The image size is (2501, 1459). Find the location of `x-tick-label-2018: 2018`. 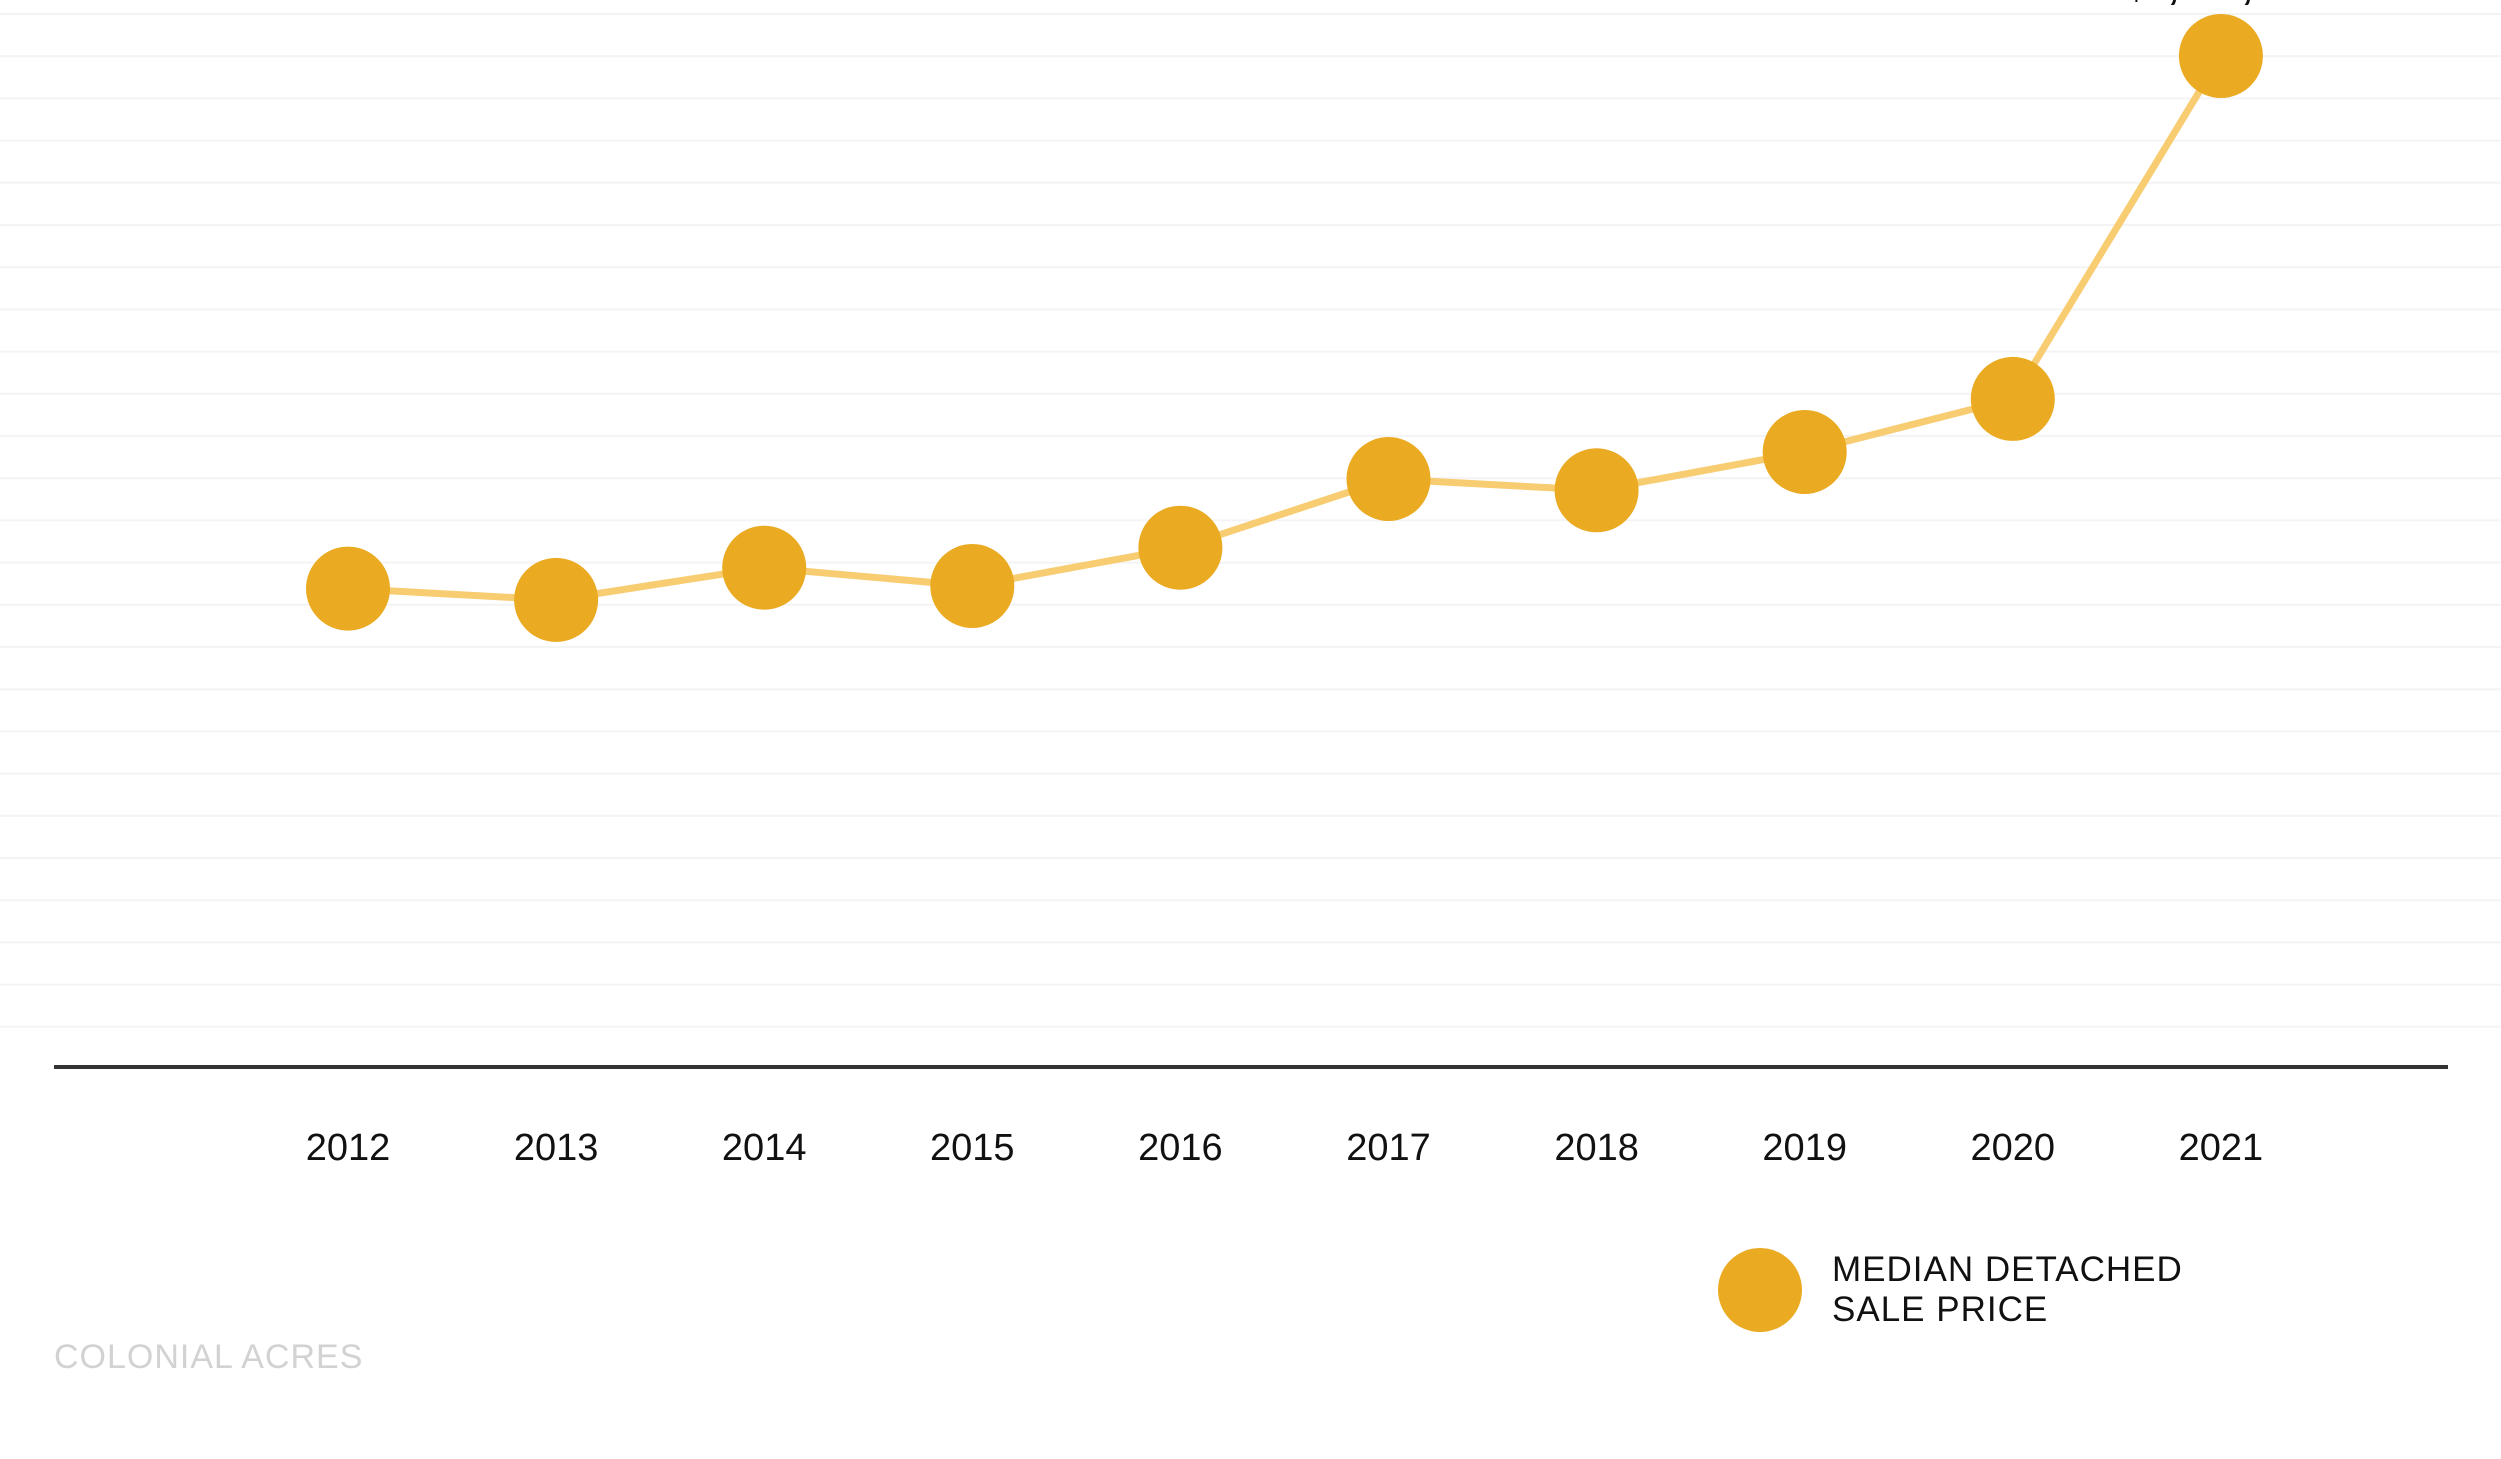

x-tick-label-2018: 2018 is located at coordinates (1596, 1148).